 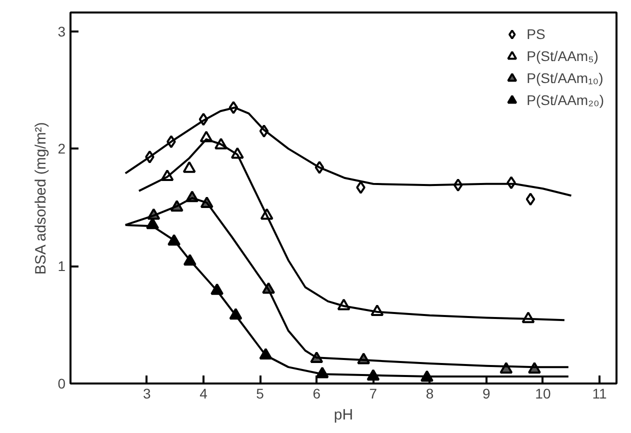 I want to click on x-tick-label: 4, so click(x=204, y=394).